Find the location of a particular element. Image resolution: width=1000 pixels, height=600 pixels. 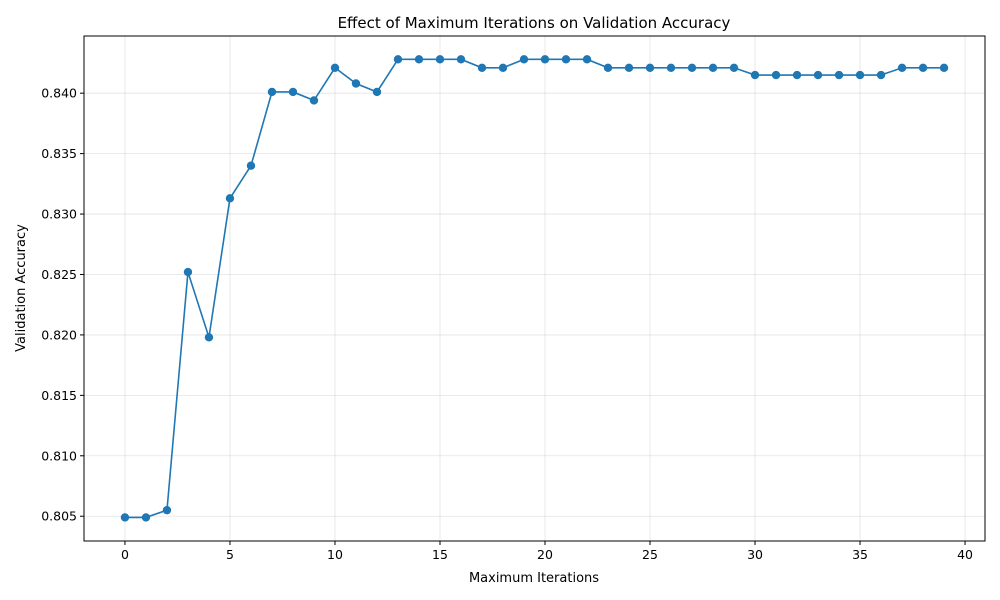

y-tick-label: 0.840 is located at coordinates (59, 93).